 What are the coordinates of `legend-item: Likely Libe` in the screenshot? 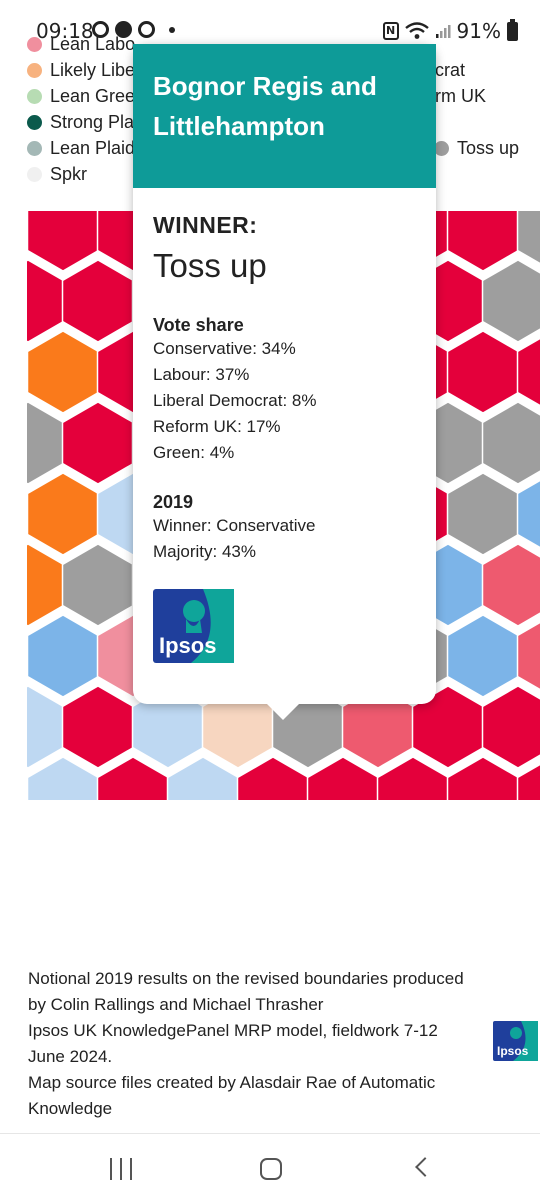 It's located at (81, 70).